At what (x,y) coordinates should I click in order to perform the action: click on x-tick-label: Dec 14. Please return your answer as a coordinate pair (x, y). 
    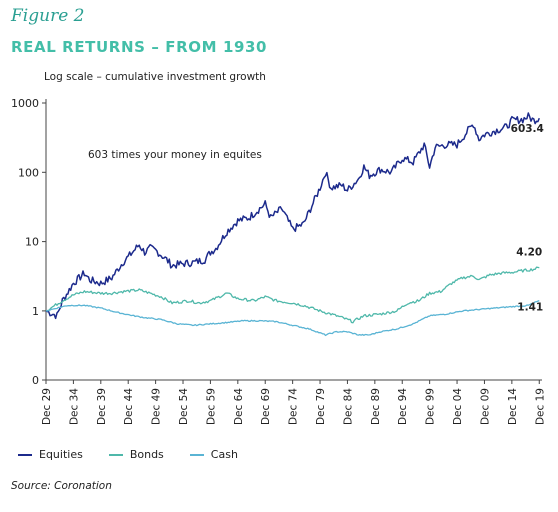
    Looking at the image, I should click on (513, 406).